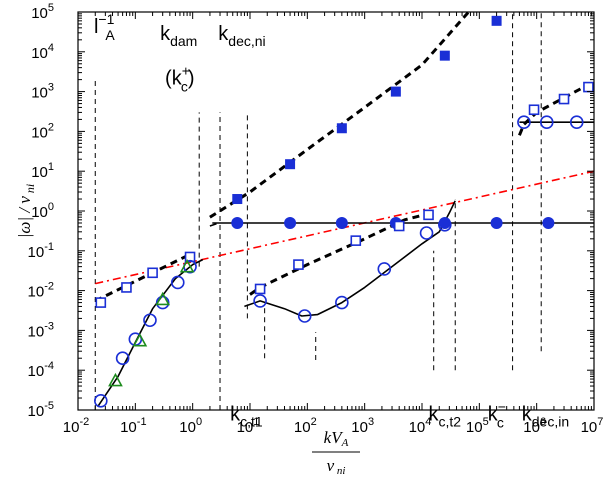 The image size is (608, 486). Describe the element at coordinates (180, 79) in the screenshot. I see `label-k-c-plus: (k+ c)` at that location.